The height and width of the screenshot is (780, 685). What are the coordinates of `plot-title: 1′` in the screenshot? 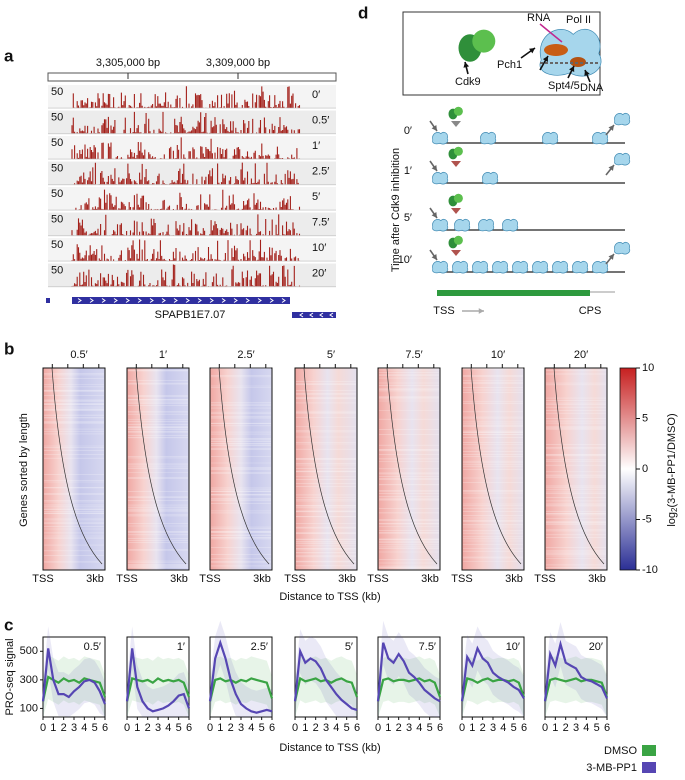 It's located at (181, 647).